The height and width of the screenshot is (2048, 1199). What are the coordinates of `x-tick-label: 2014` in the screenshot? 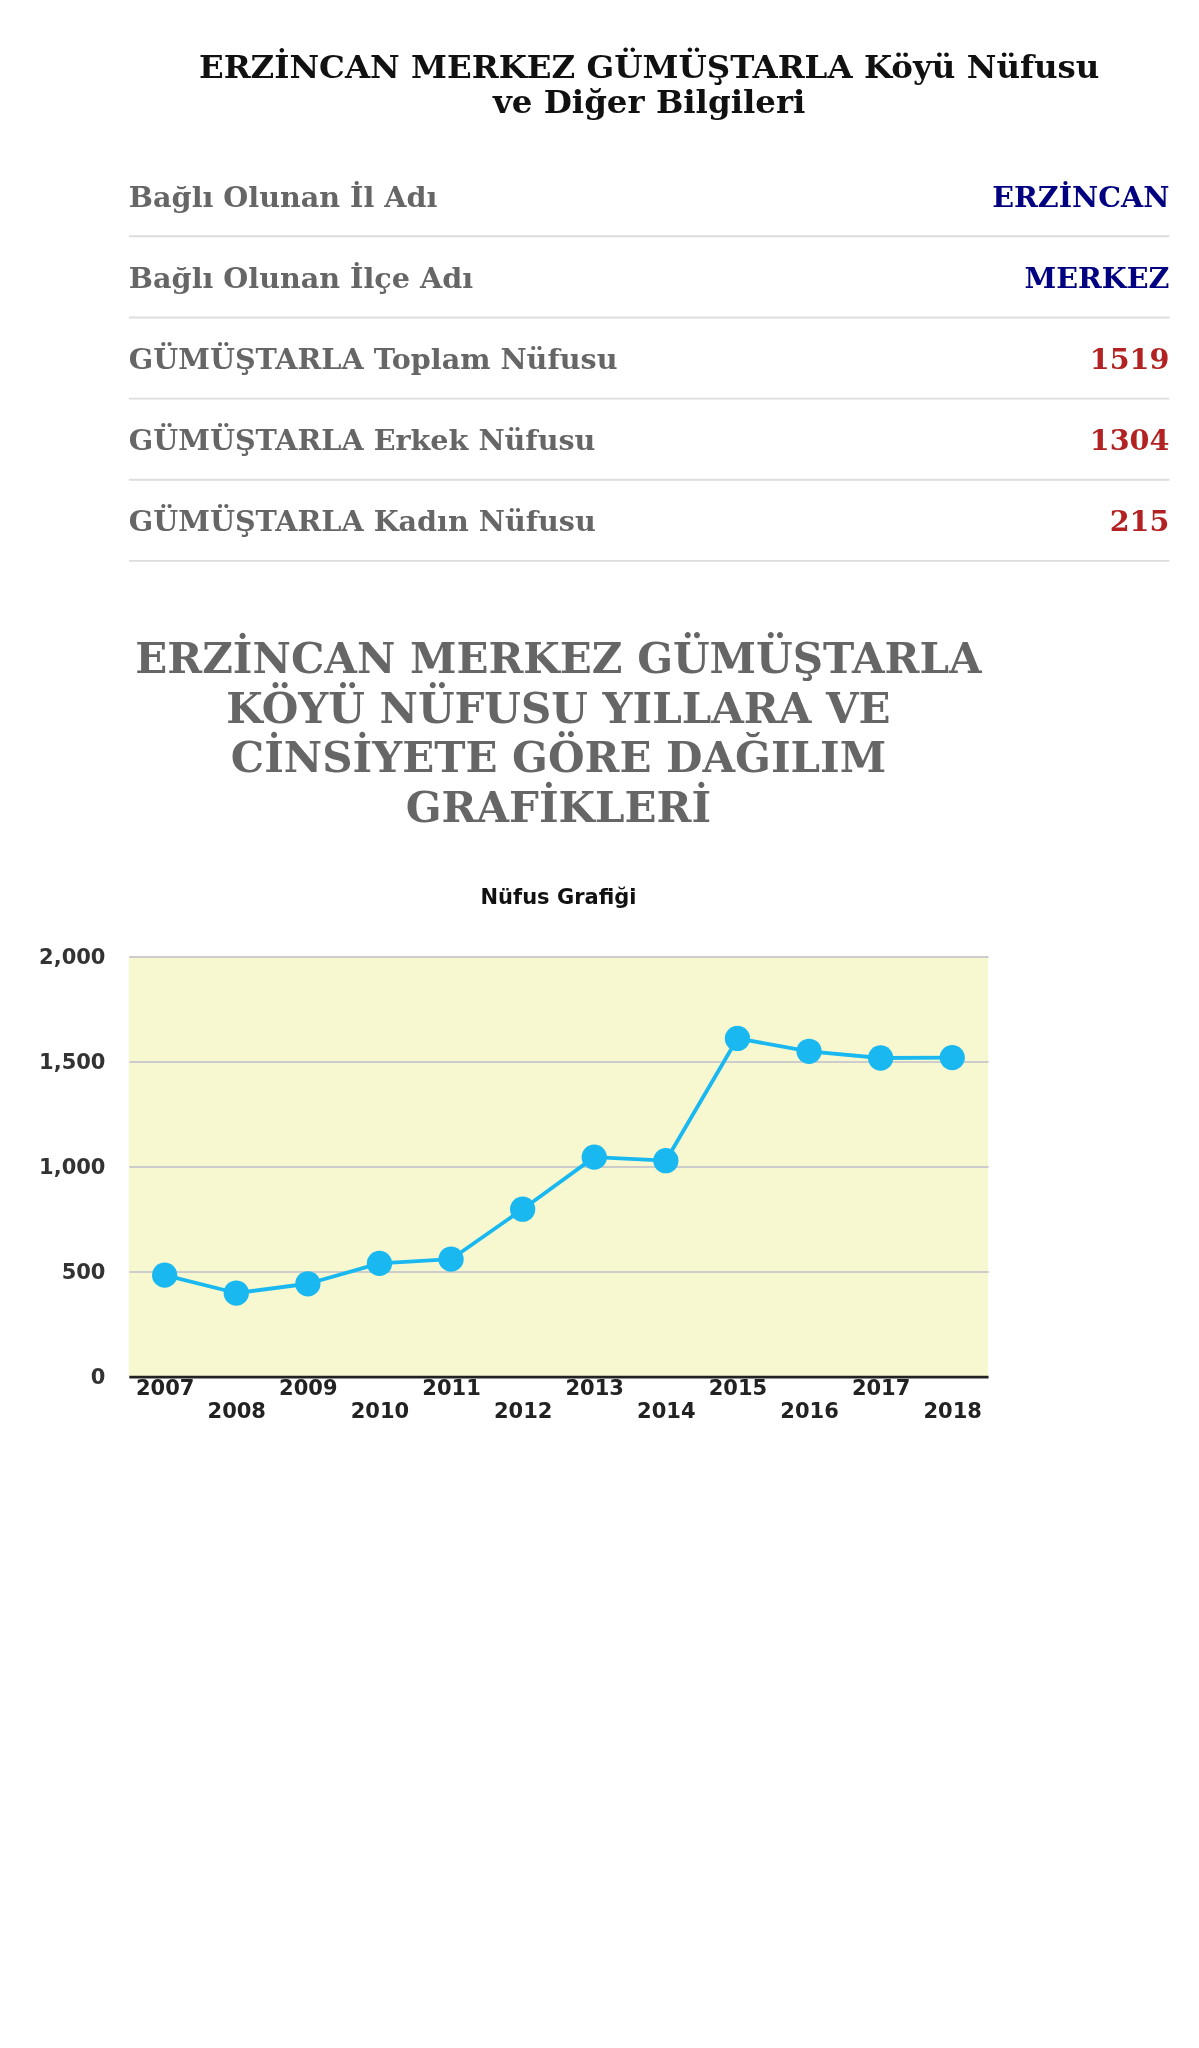 It's located at (666, 1411).